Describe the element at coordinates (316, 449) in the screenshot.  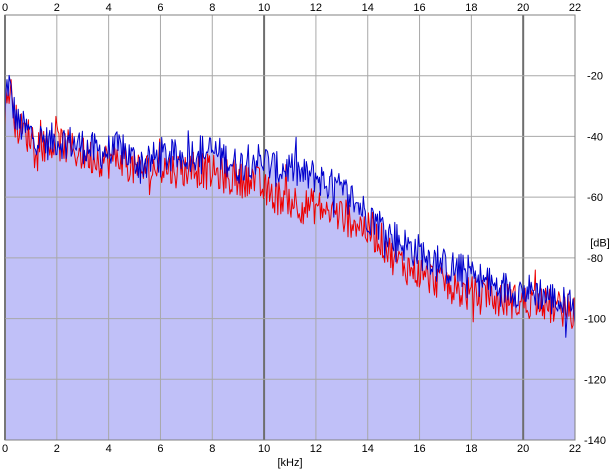
I see `x-tick-label-bottom: 12` at that location.